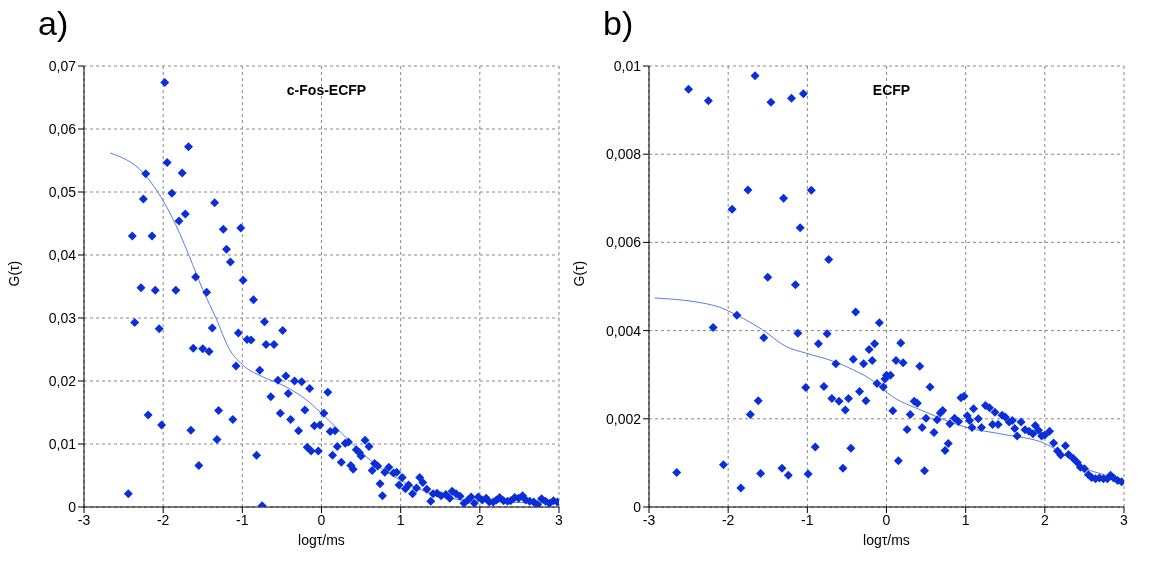 This screenshot has width=1151, height=567. What do you see at coordinates (618, 23) in the screenshot?
I see `chart-title: b)` at bounding box center [618, 23].